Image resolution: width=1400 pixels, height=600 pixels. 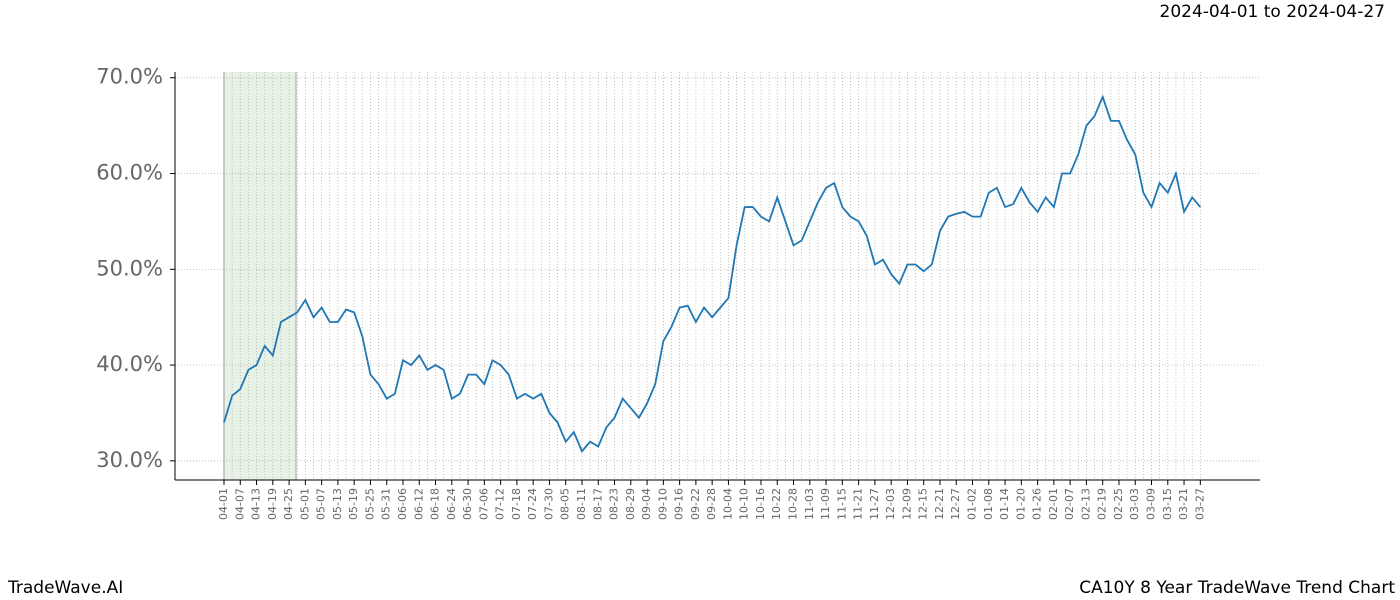 What do you see at coordinates (1272, 12) in the screenshot?
I see `date-range: 2024-04-01 to 2024-04-27` at bounding box center [1272, 12].